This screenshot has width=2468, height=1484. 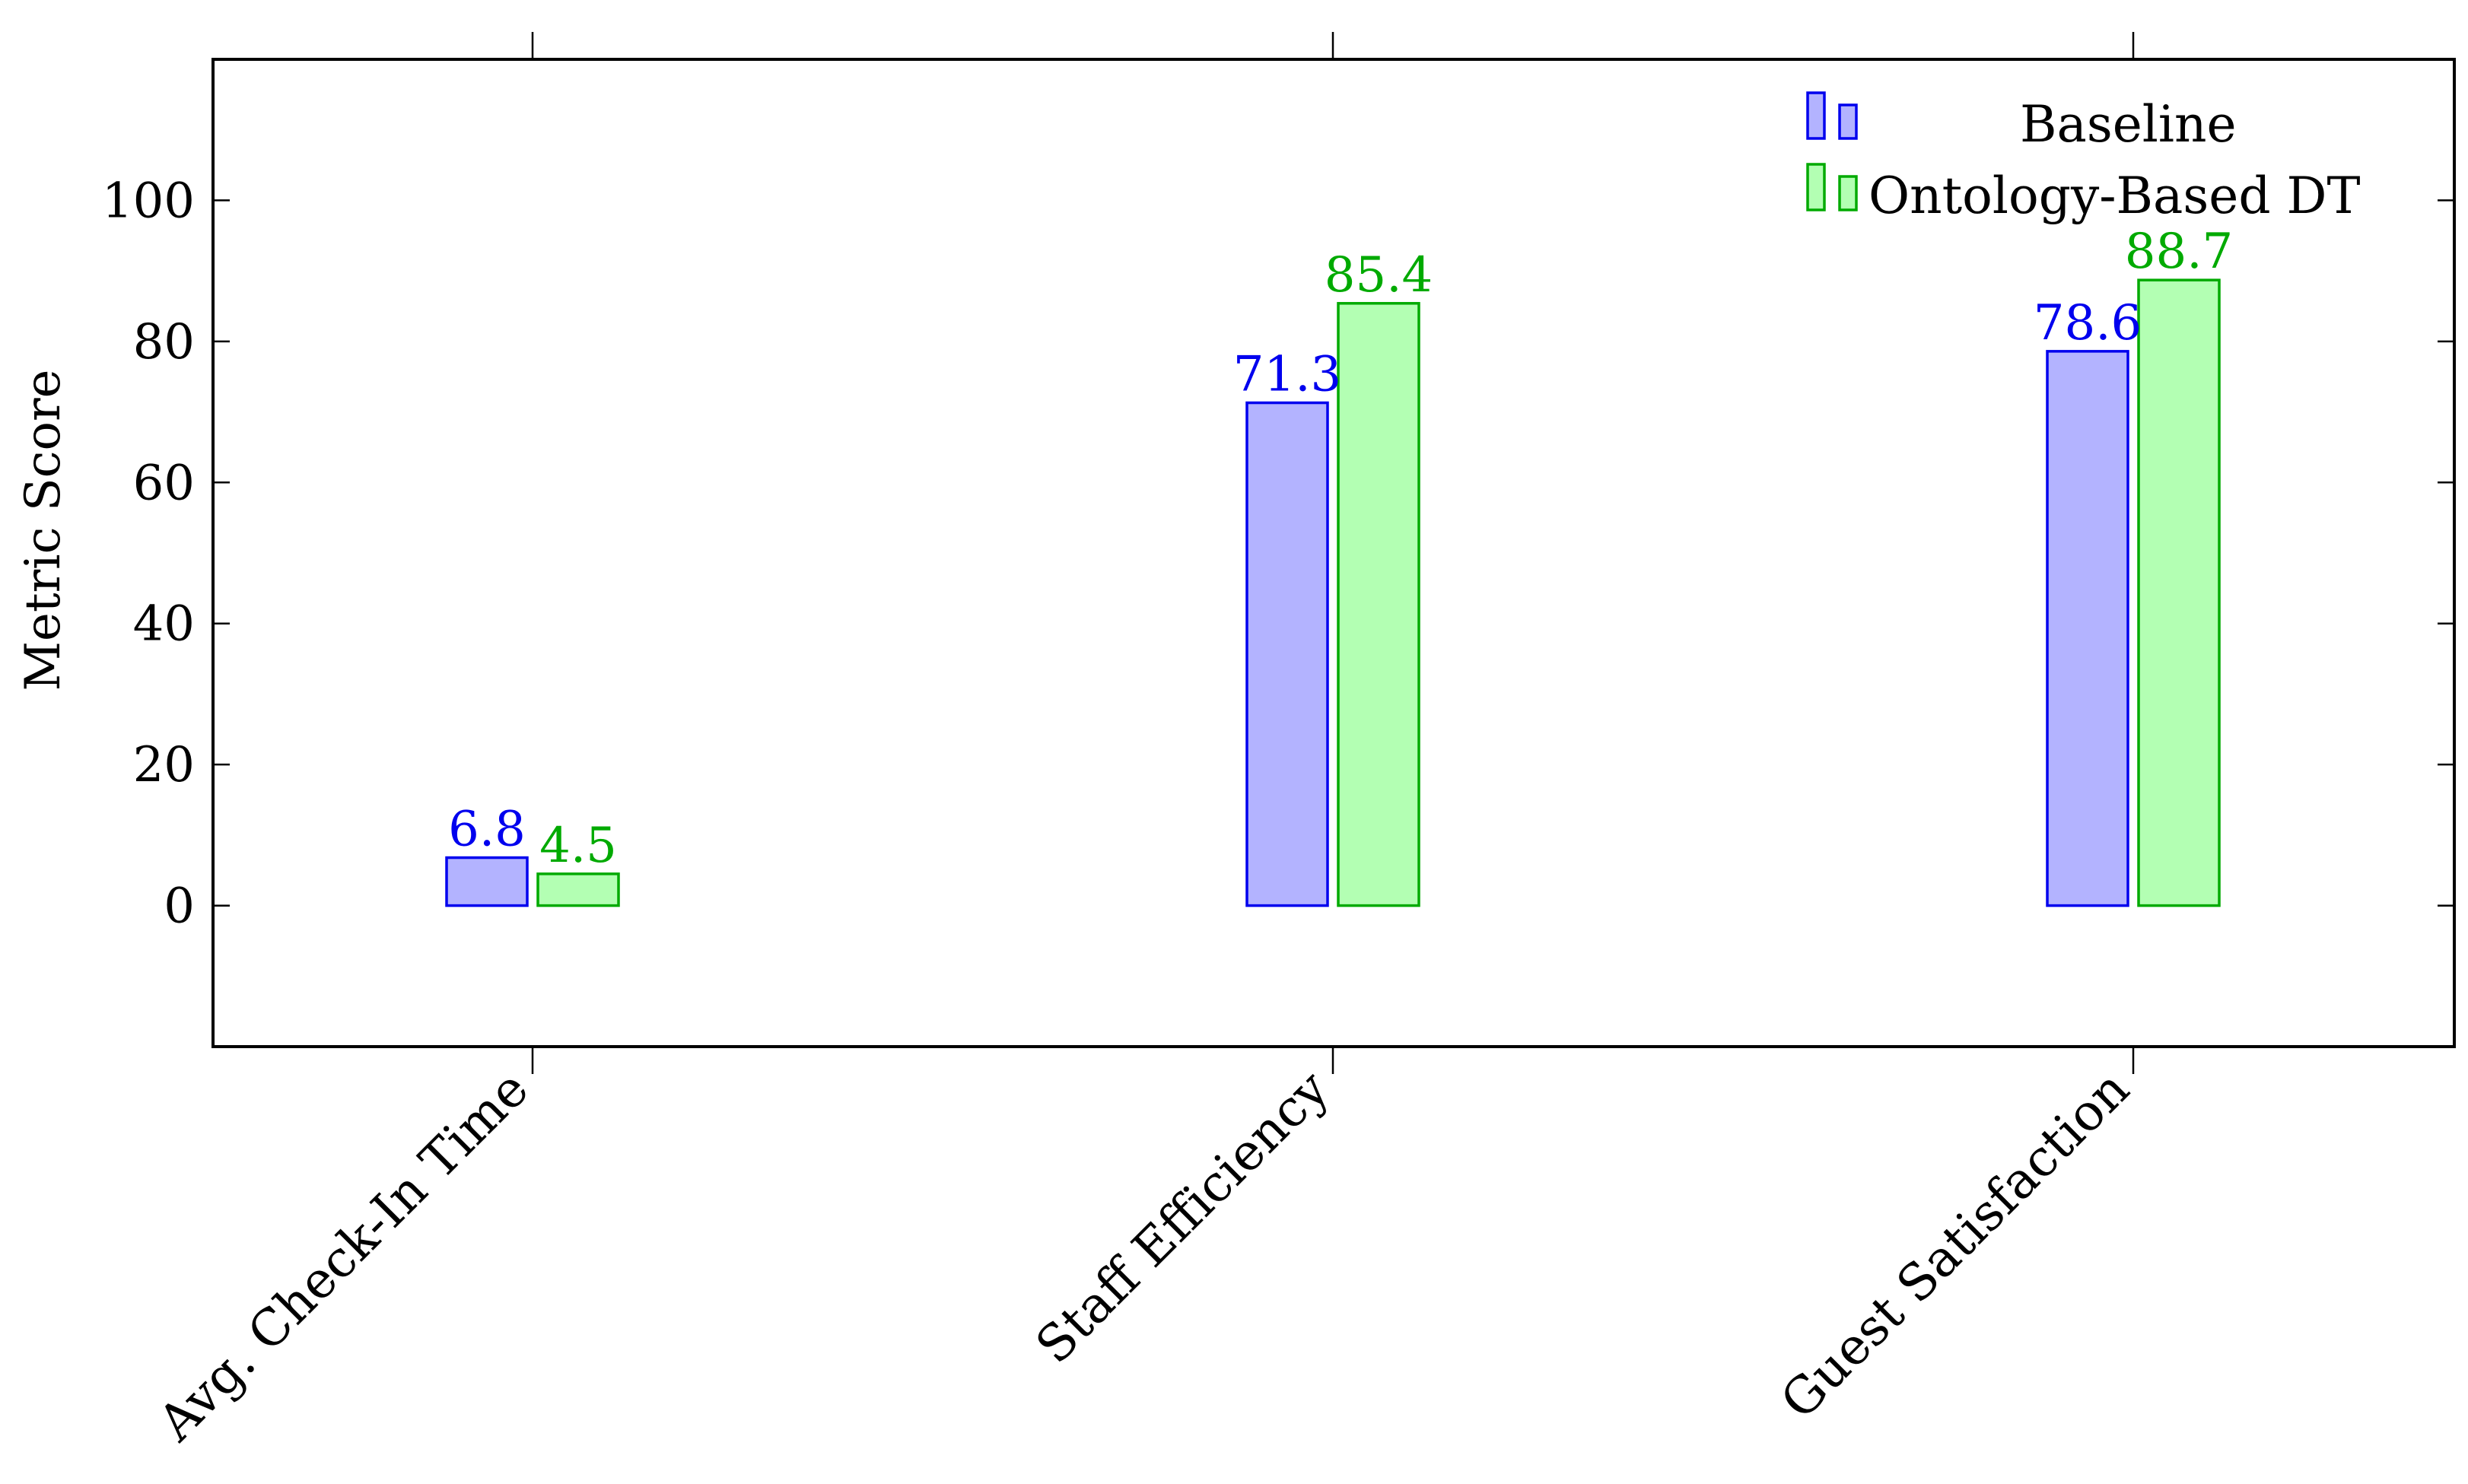 What do you see at coordinates (1379, 275) in the screenshot?
I see `data-label: 85.4` at bounding box center [1379, 275].